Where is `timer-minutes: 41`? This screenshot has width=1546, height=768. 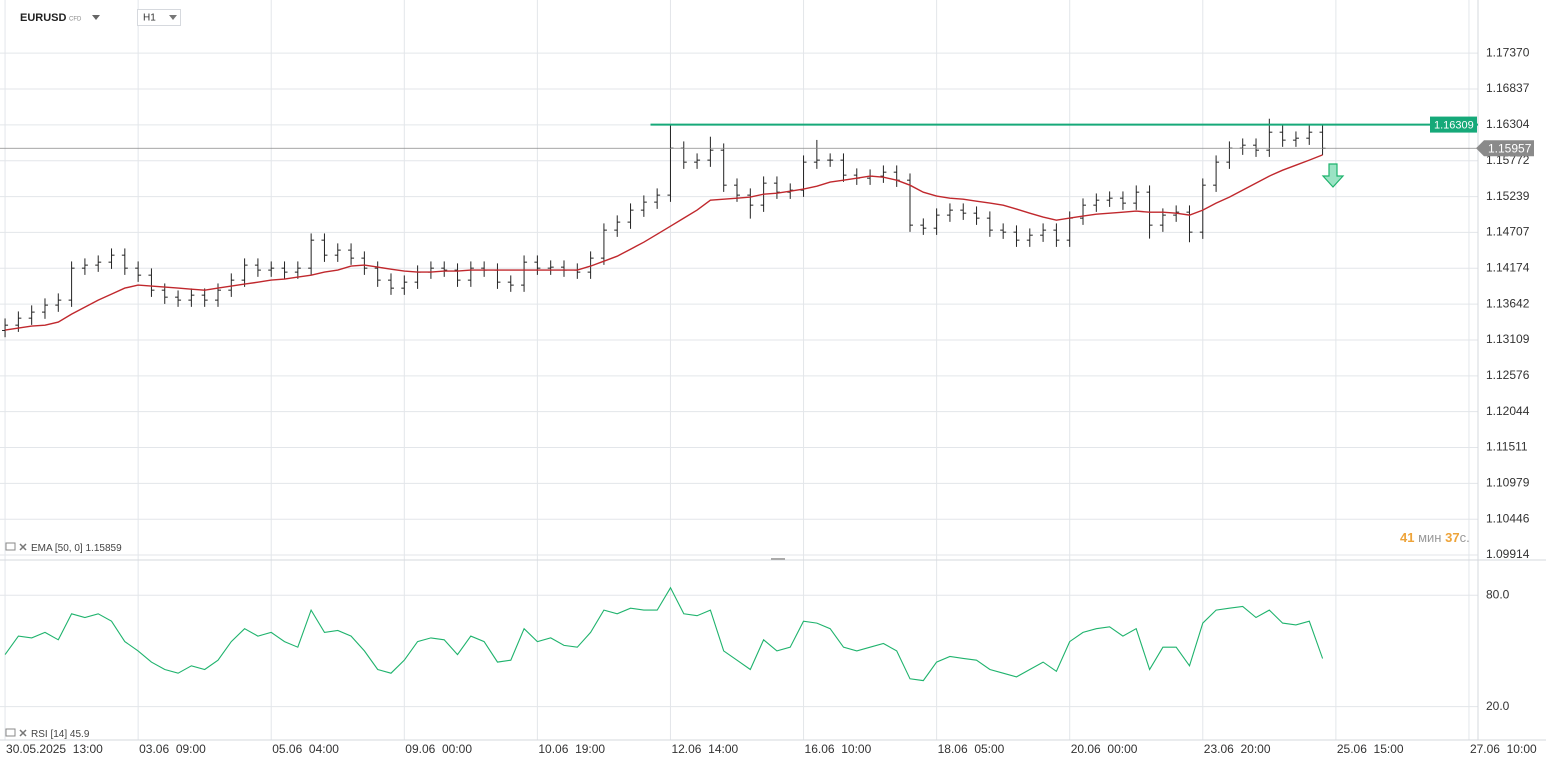
timer-minutes: 41 is located at coordinates (1407, 537).